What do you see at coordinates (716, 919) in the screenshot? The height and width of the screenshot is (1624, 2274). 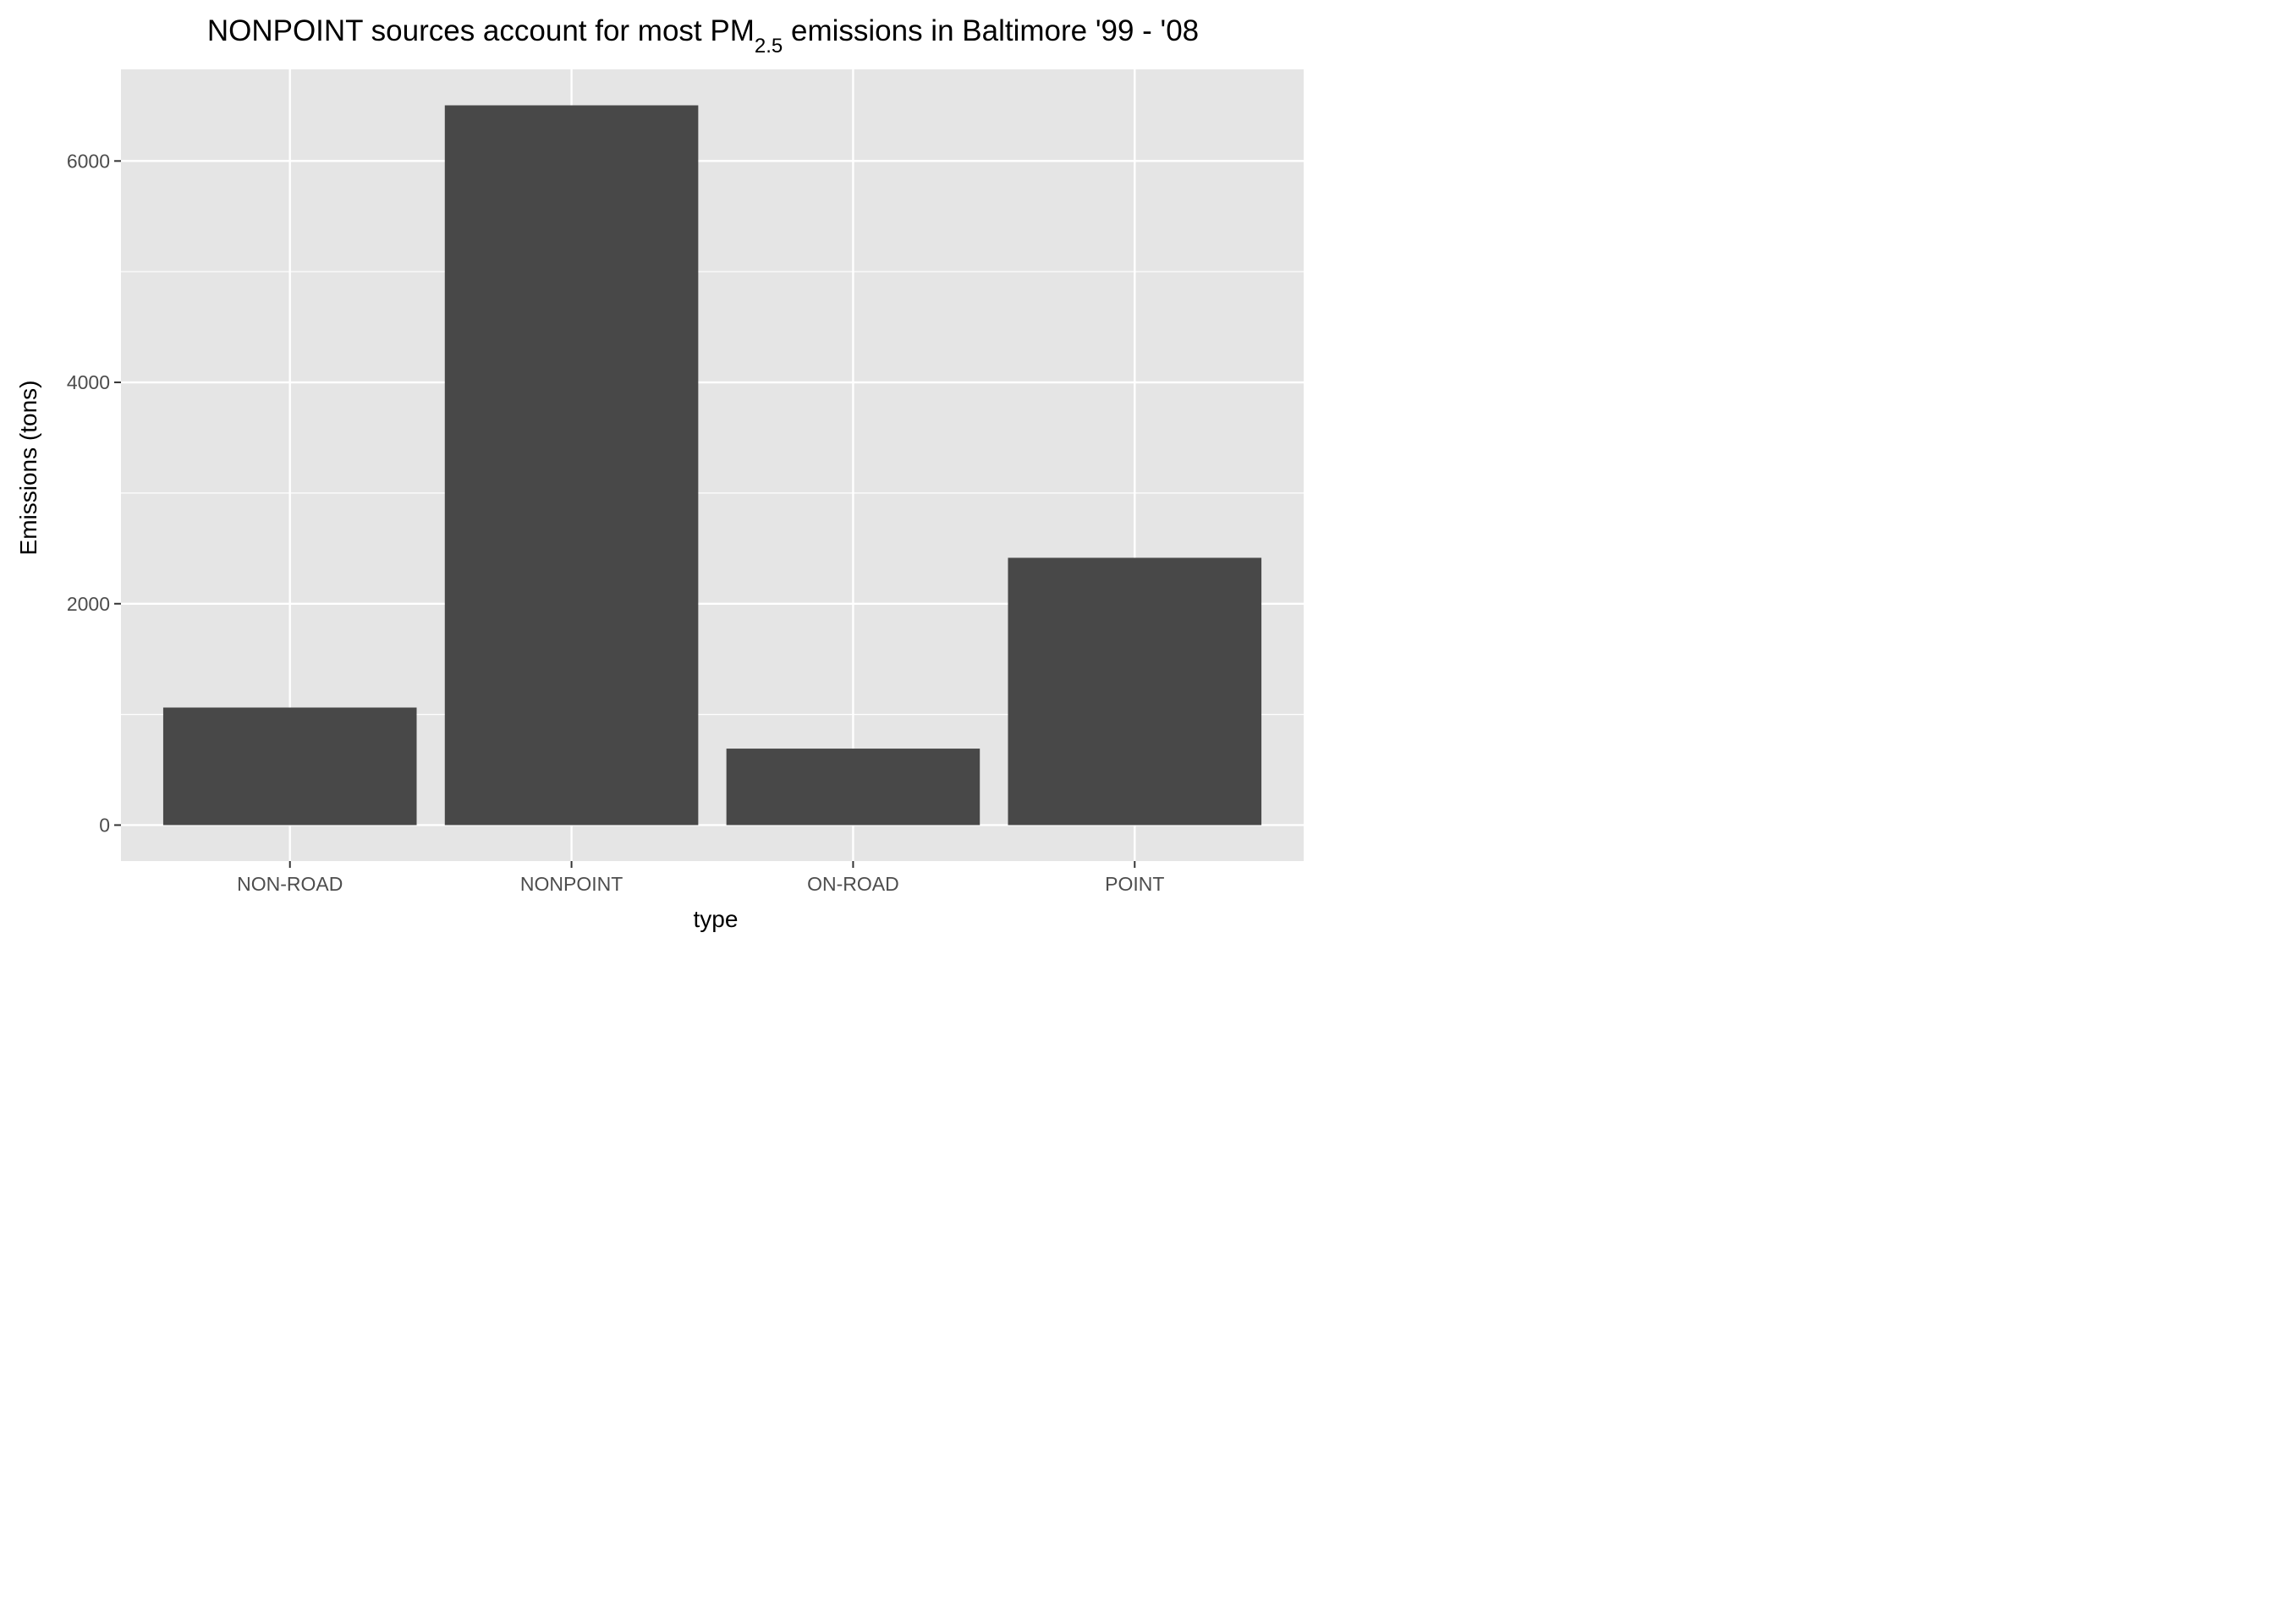 I see `x-axis-title: type` at bounding box center [716, 919].